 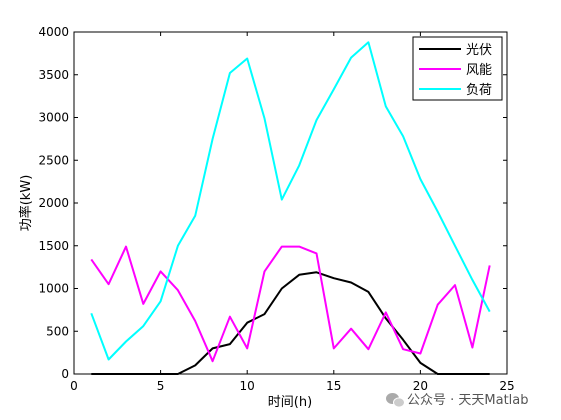 I want to click on legend-label-0: 光伏, so click(x=479, y=50).